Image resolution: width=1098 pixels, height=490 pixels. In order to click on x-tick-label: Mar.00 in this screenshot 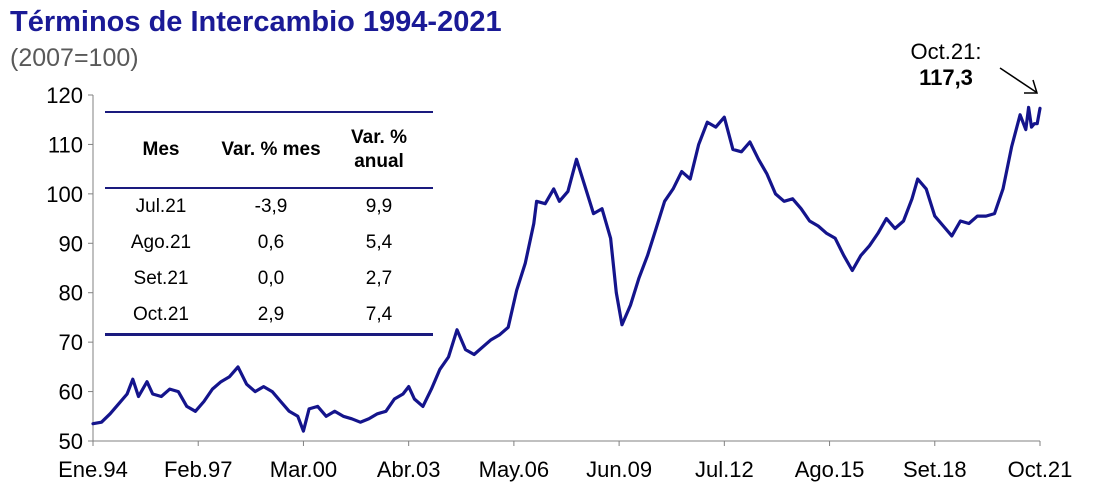, I will do `click(303, 469)`.